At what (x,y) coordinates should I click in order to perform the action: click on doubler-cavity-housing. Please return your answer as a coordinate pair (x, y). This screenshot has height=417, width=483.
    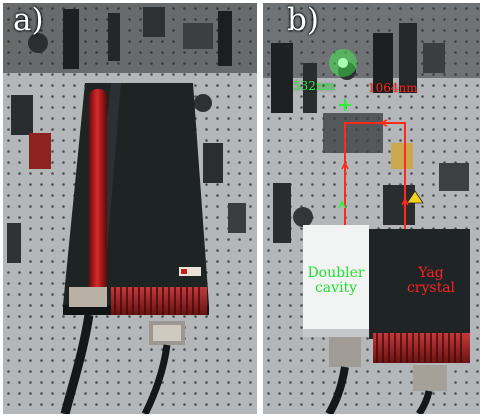
    Looking at the image, I should click on (336, 277).